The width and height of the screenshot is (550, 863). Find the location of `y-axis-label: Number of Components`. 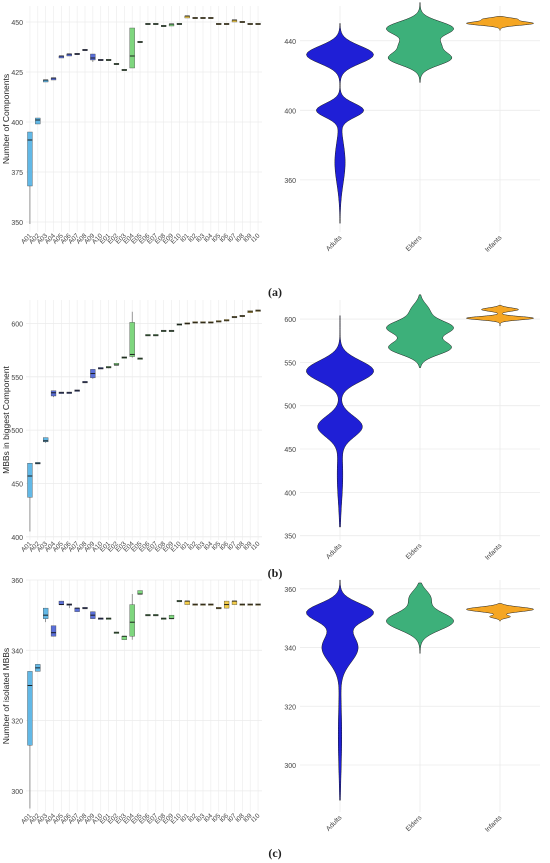

y-axis-label: Number of Components is located at coordinates (6, 119).